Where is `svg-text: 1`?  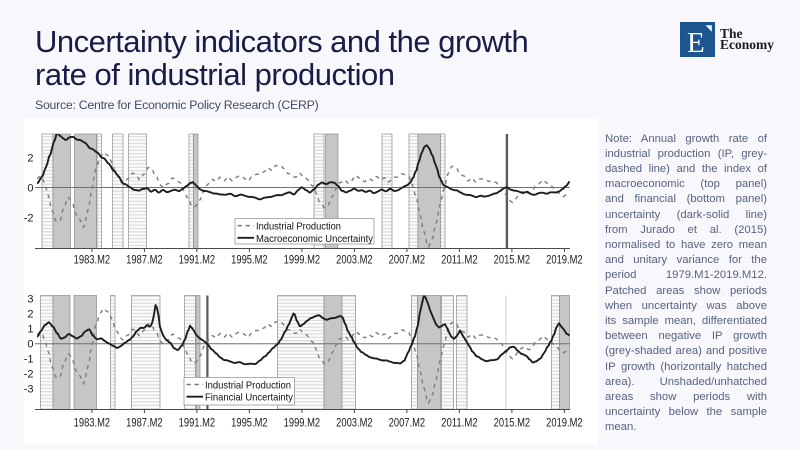 svg-text: 1 is located at coordinates (30, 330).